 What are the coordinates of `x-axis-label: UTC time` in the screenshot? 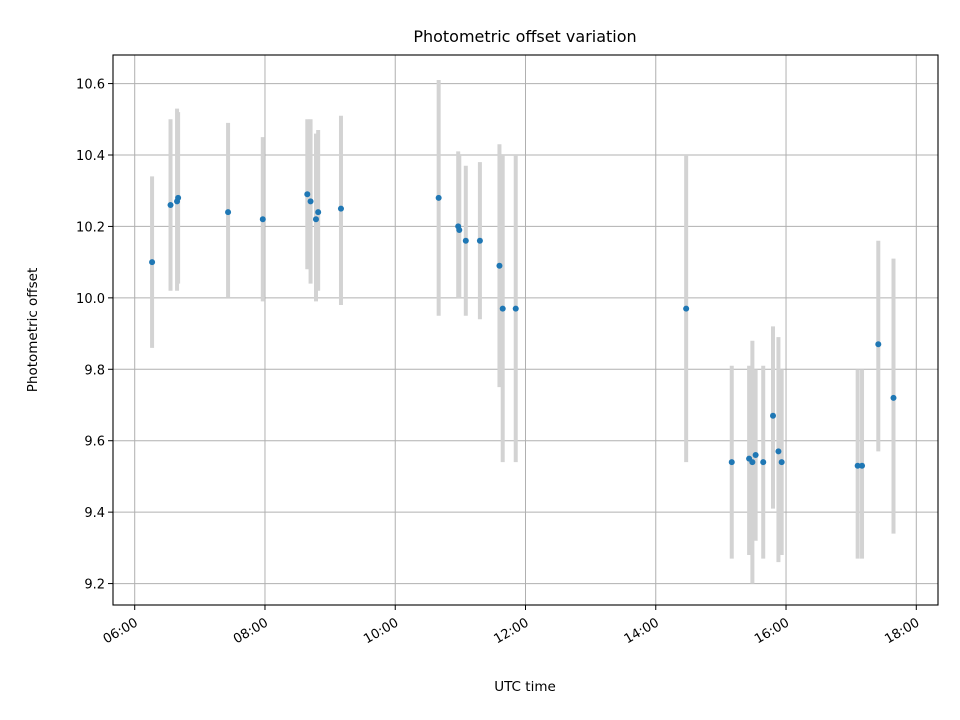 It's located at (525, 687).